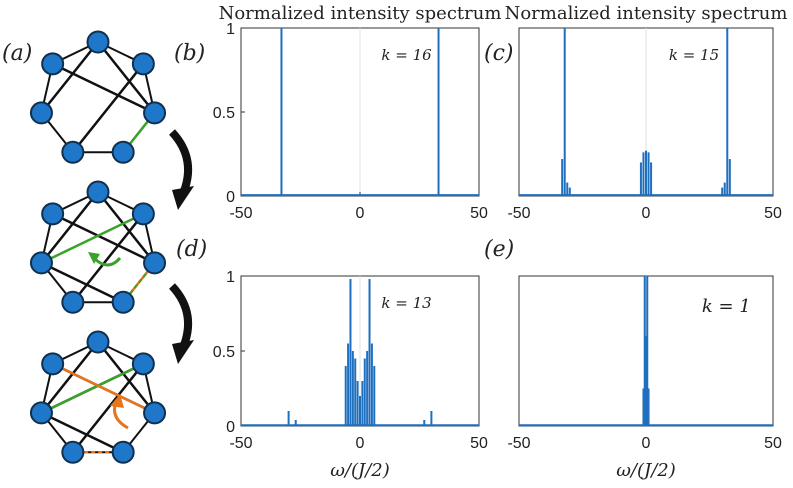 The height and width of the screenshot is (488, 793). I want to click on panel-label-d: (d), so click(191, 249).